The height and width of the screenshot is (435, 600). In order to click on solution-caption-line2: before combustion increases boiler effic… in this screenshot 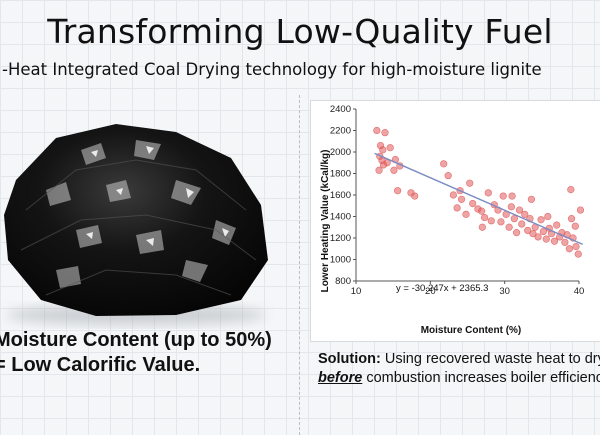, I will do `click(459, 378)`.